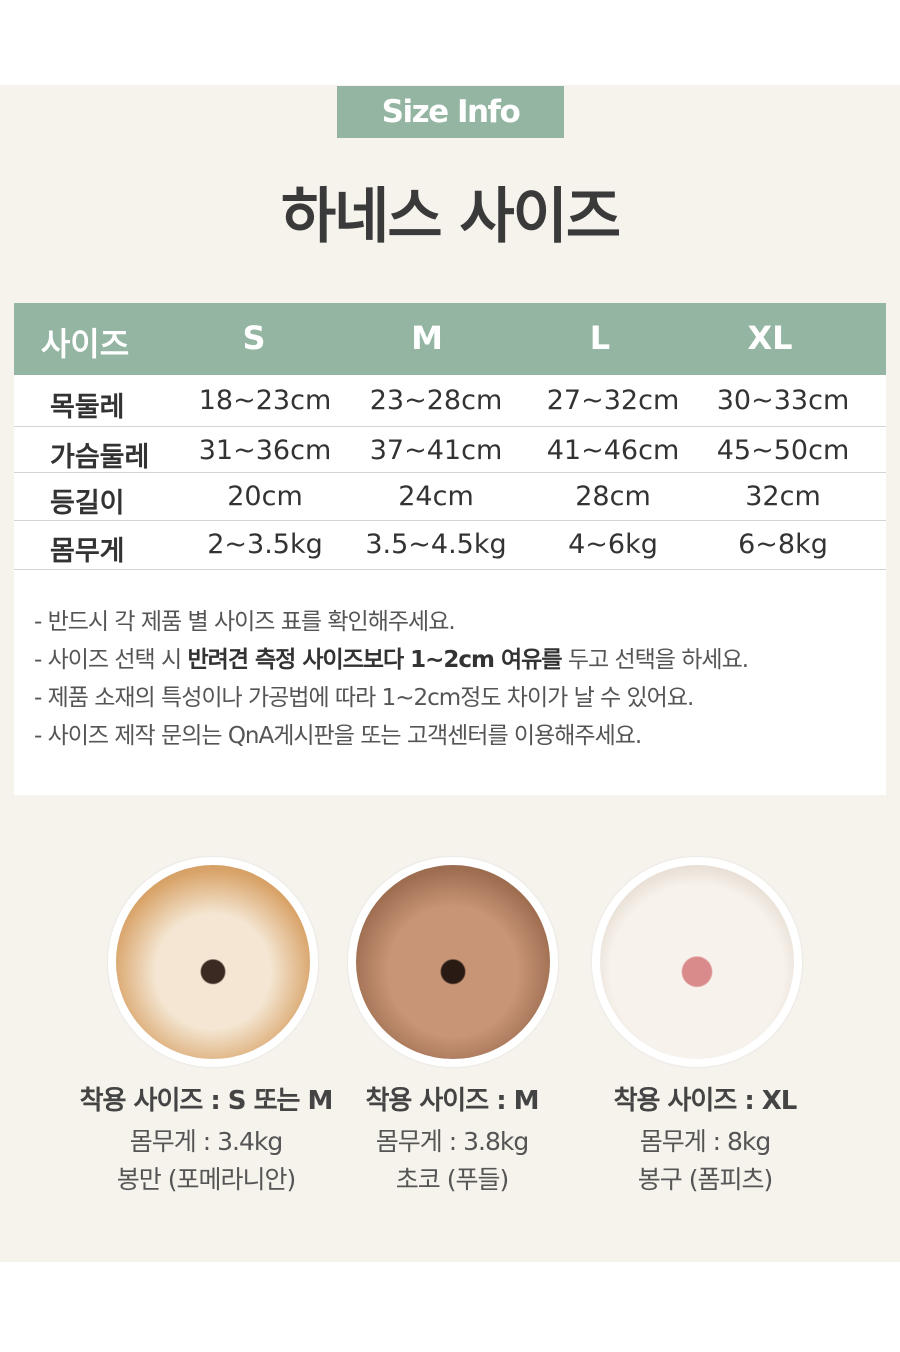 The height and width of the screenshot is (1352, 900). Describe the element at coordinates (613, 400) in the screenshot. I see `cell: 27~32cm` at that location.